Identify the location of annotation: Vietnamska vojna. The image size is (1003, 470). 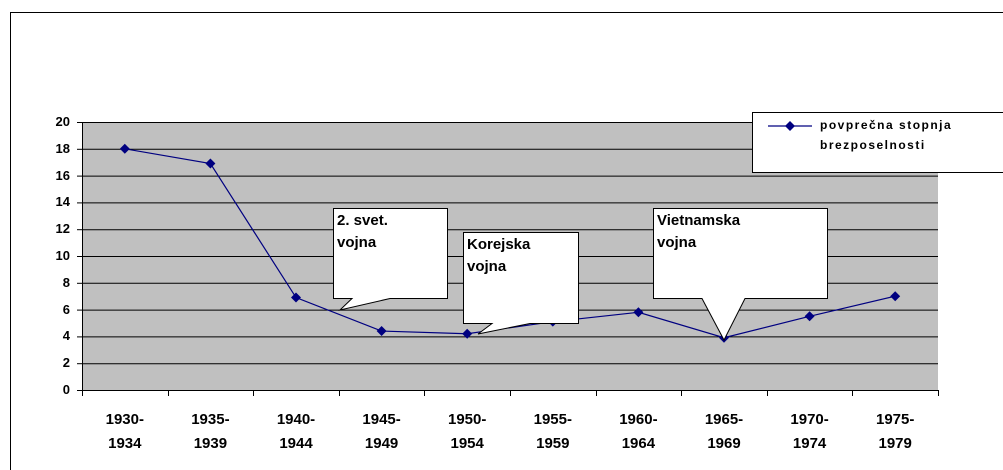
(699, 231).